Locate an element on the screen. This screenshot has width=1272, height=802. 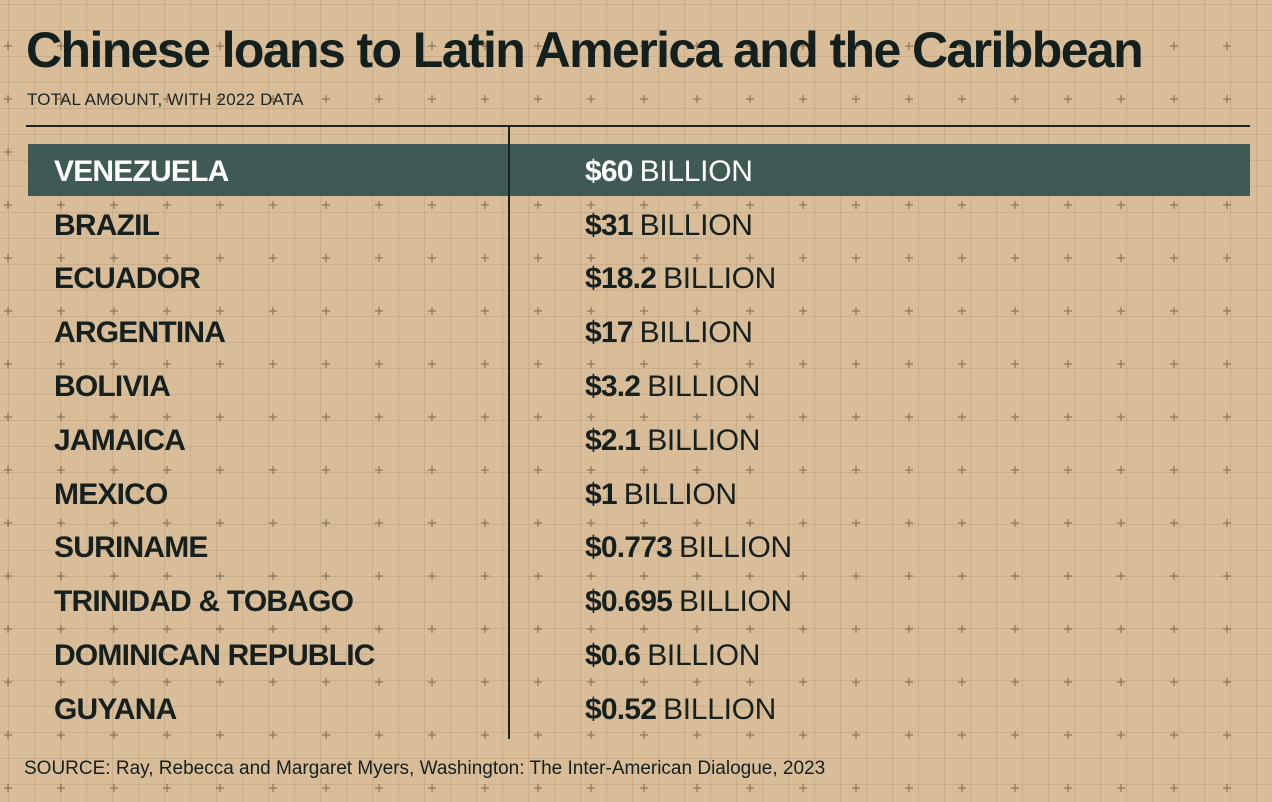
country-label: ECUADOR is located at coordinates (127, 279).